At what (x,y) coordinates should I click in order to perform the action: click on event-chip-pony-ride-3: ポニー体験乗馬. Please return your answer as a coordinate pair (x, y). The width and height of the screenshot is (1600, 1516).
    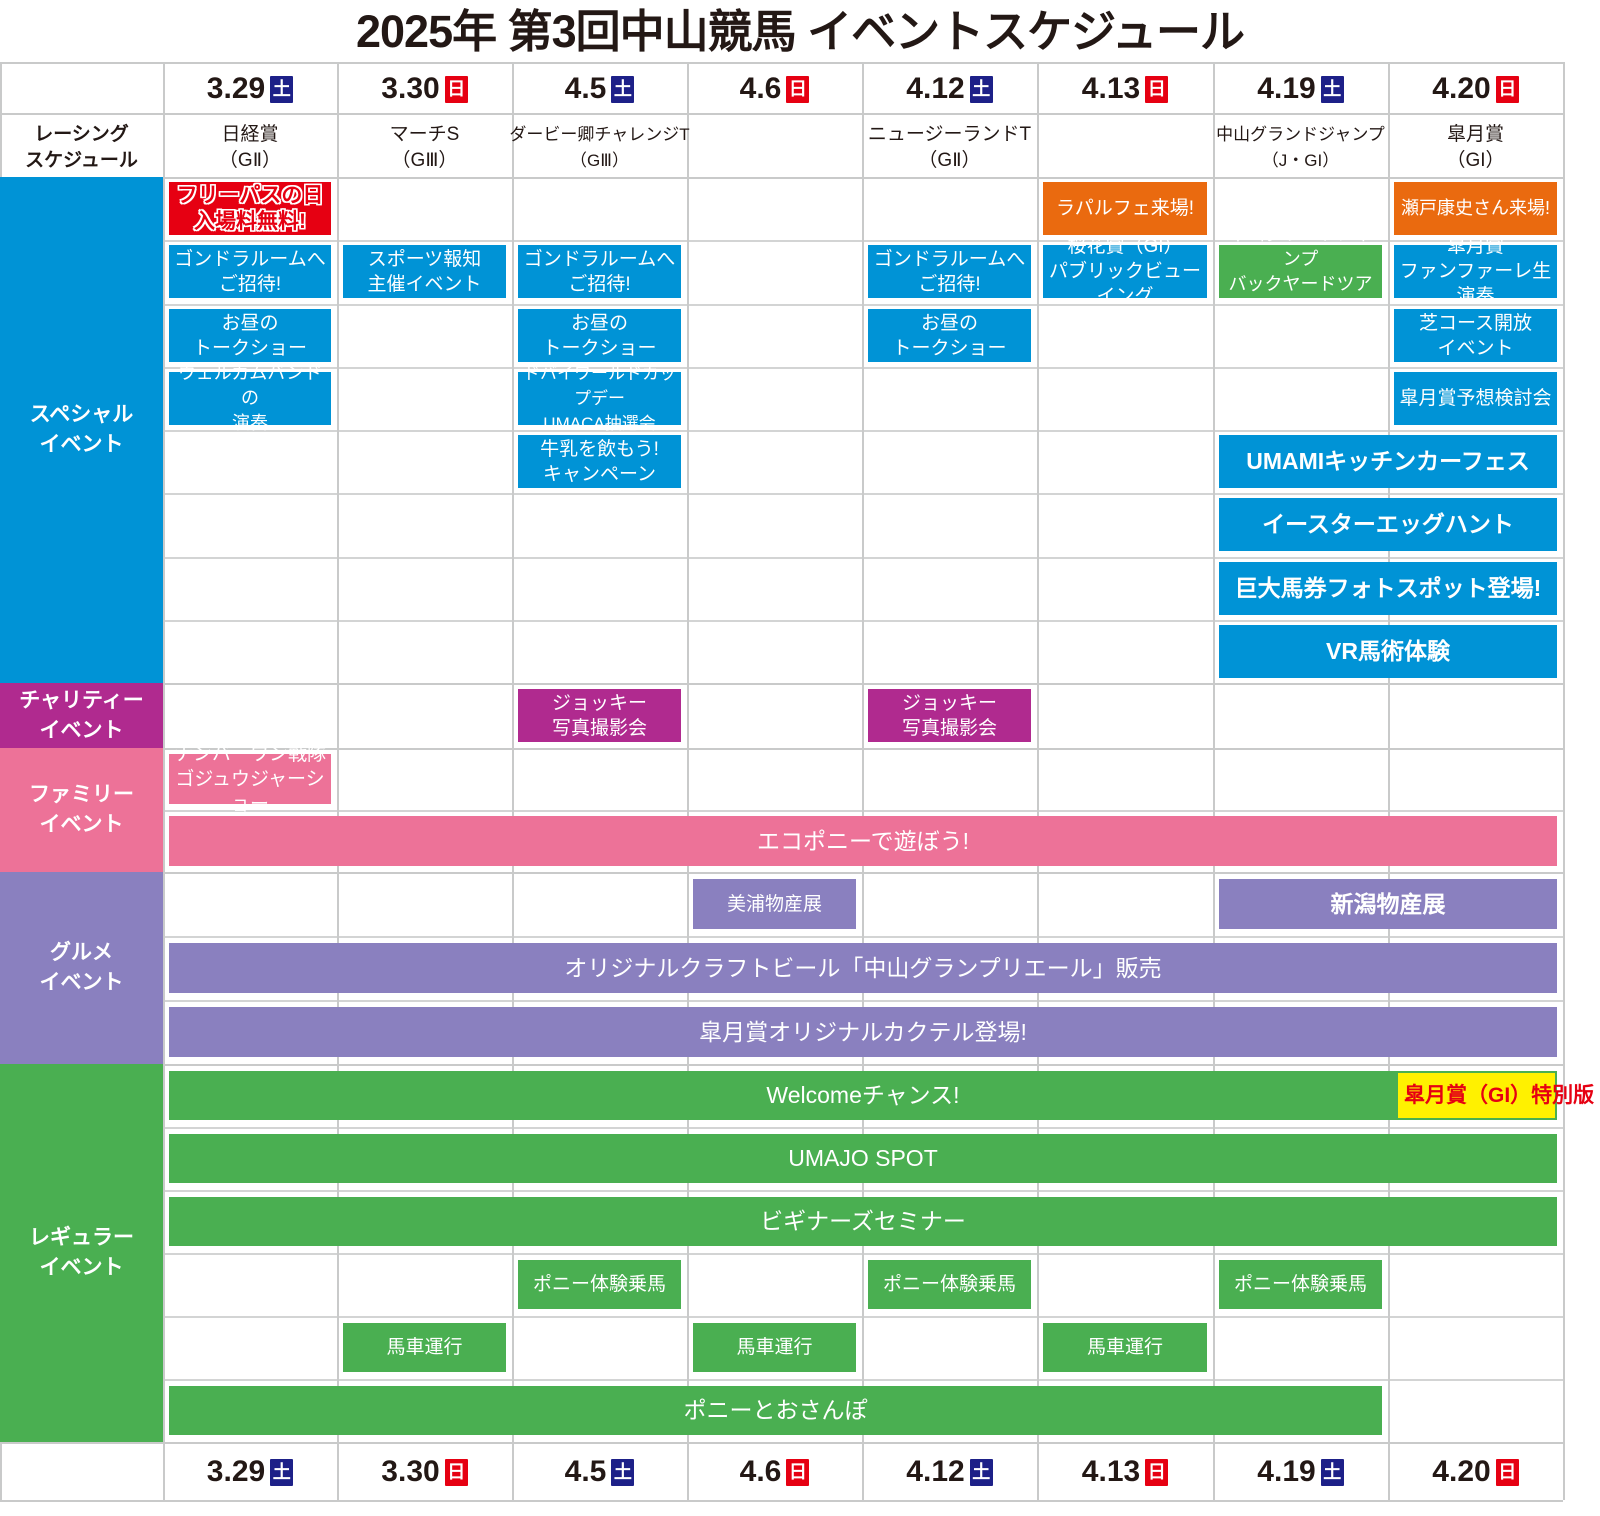
    Looking at the image, I should click on (1300, 1284).